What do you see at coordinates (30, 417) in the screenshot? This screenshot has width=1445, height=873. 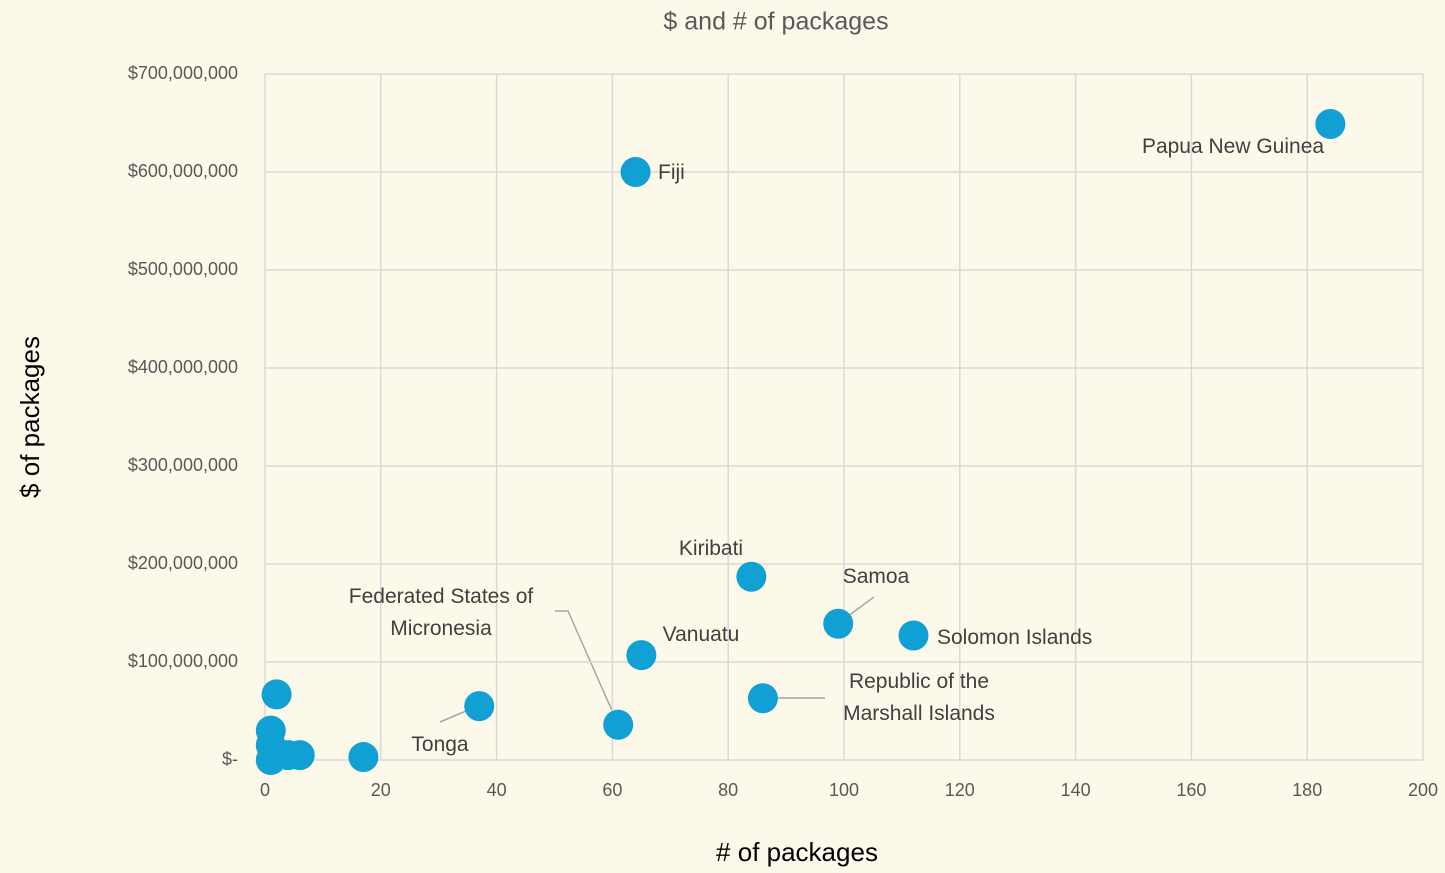 I see `y-axis-title: $ of packages` at bounding box center [30, 417].